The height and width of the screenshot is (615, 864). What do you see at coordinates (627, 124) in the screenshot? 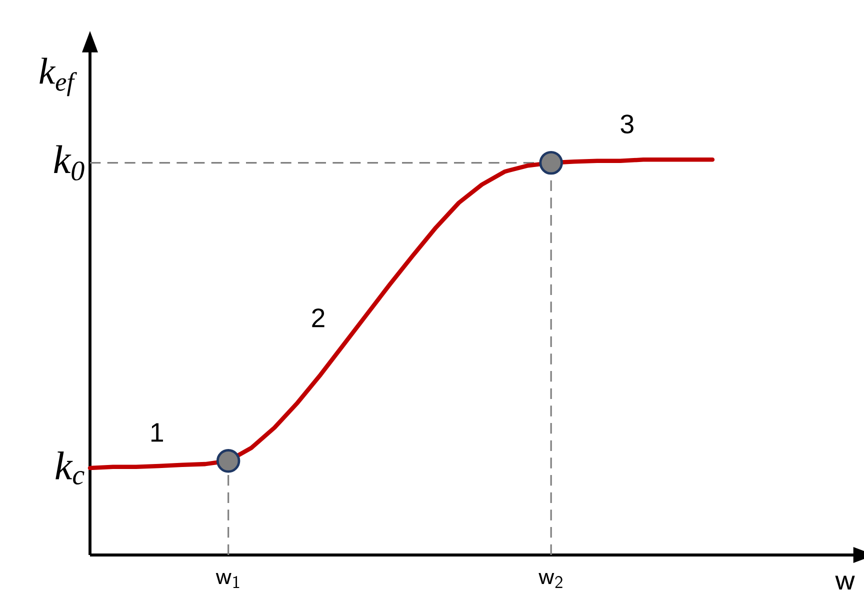
I see `text: 3` at bounding box center [627, 124].